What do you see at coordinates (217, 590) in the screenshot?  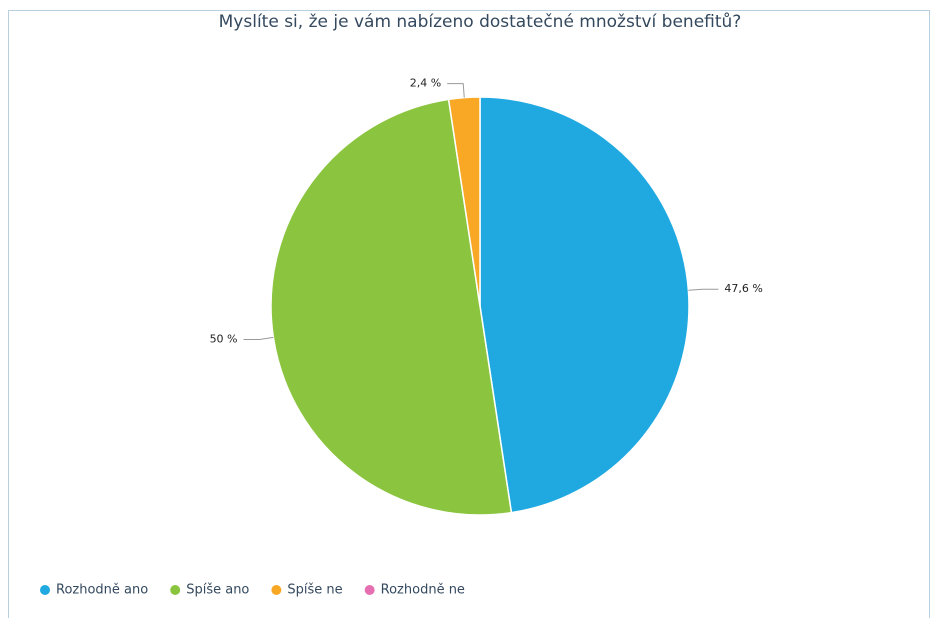 I see `legend-label: Spíše ano` at bounding box center [217, 590].